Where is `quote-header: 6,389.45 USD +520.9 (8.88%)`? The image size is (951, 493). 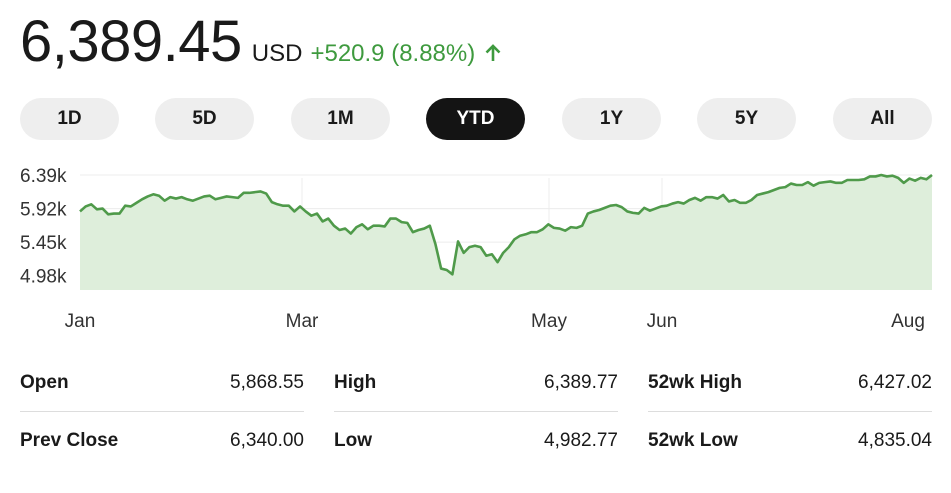 quote-header: 6,389.45 USD +520.9 (8.88%) is located at coordinates (261, 42).